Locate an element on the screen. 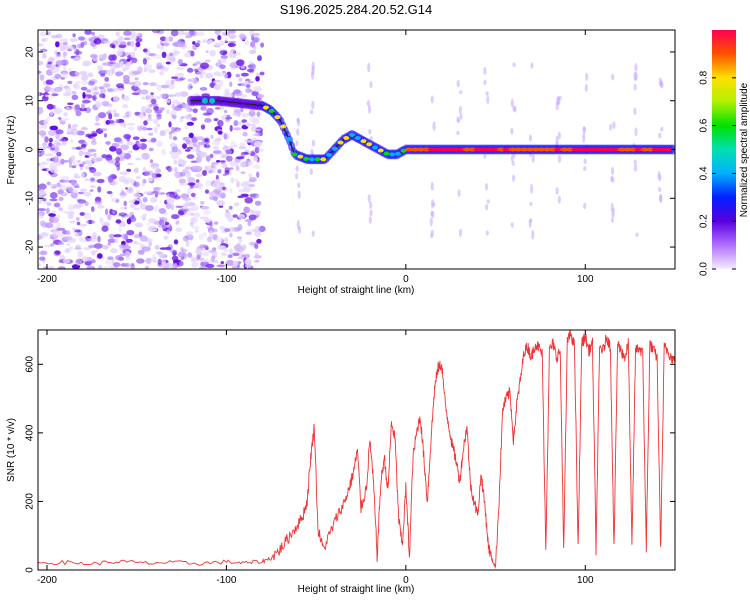 The width and height of the screenshot is (750, 600). colorbar-tick-label: 0.6 is located at coordinates (704, 125).